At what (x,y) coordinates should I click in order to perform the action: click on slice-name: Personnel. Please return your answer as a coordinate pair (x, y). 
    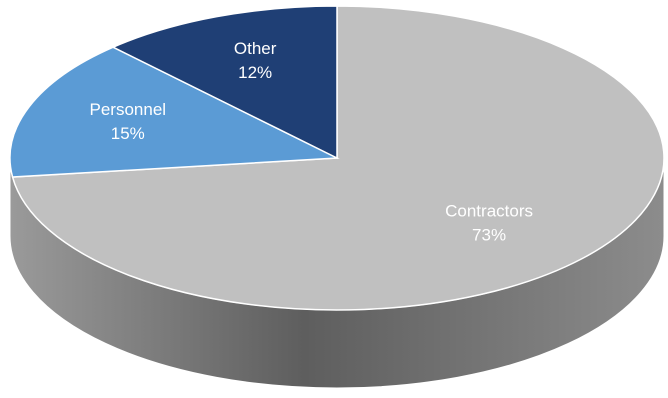
    Looking at the image, I should click on (128, 109).